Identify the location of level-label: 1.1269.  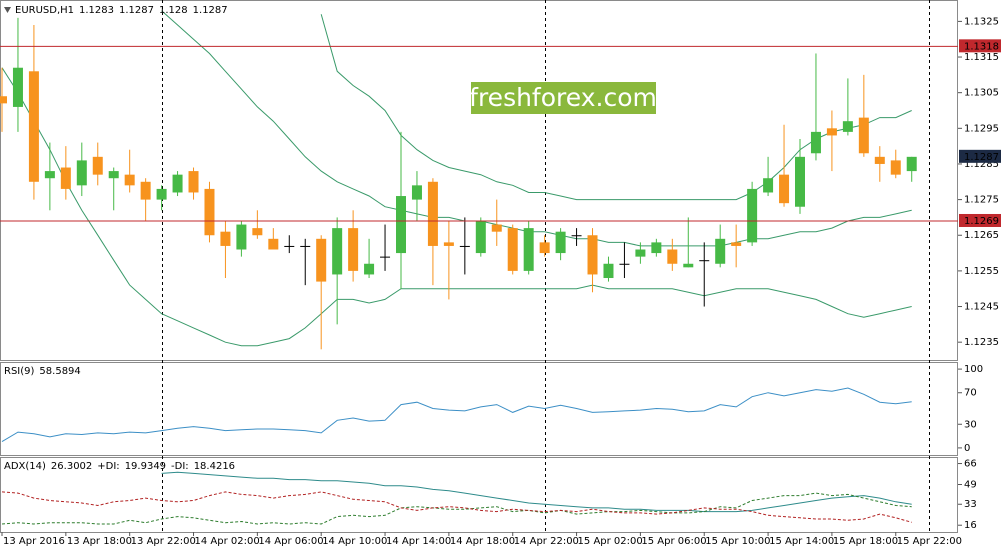
(981, 221).